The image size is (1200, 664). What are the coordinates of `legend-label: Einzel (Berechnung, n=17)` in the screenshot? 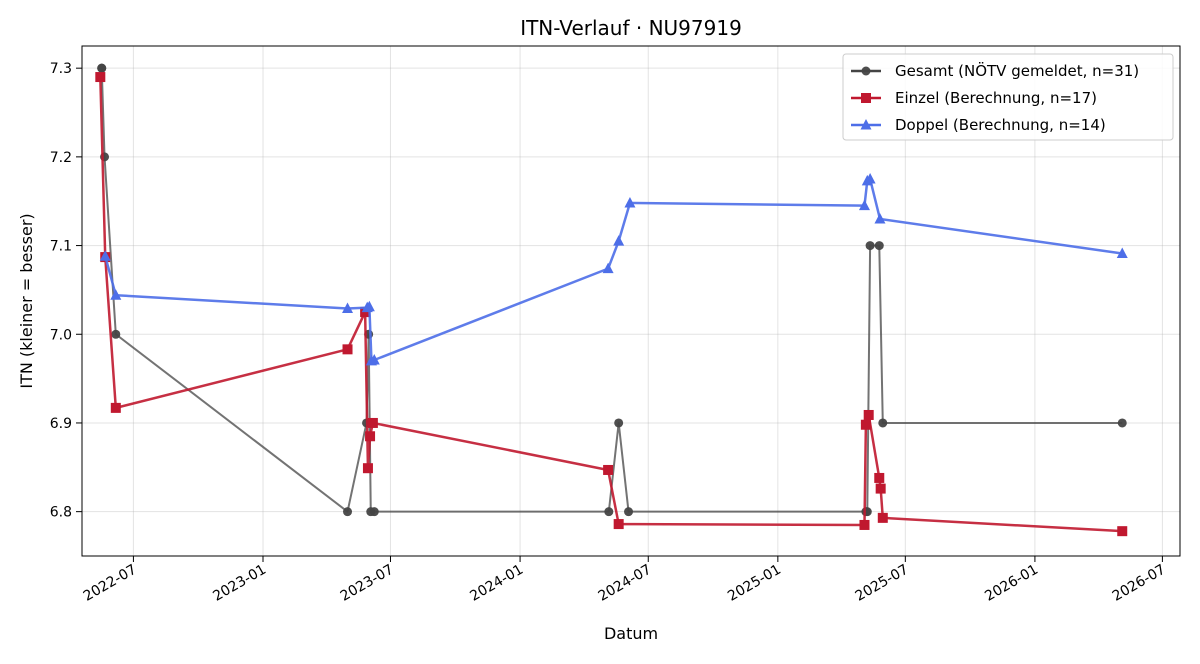 It's located at (996, 98).